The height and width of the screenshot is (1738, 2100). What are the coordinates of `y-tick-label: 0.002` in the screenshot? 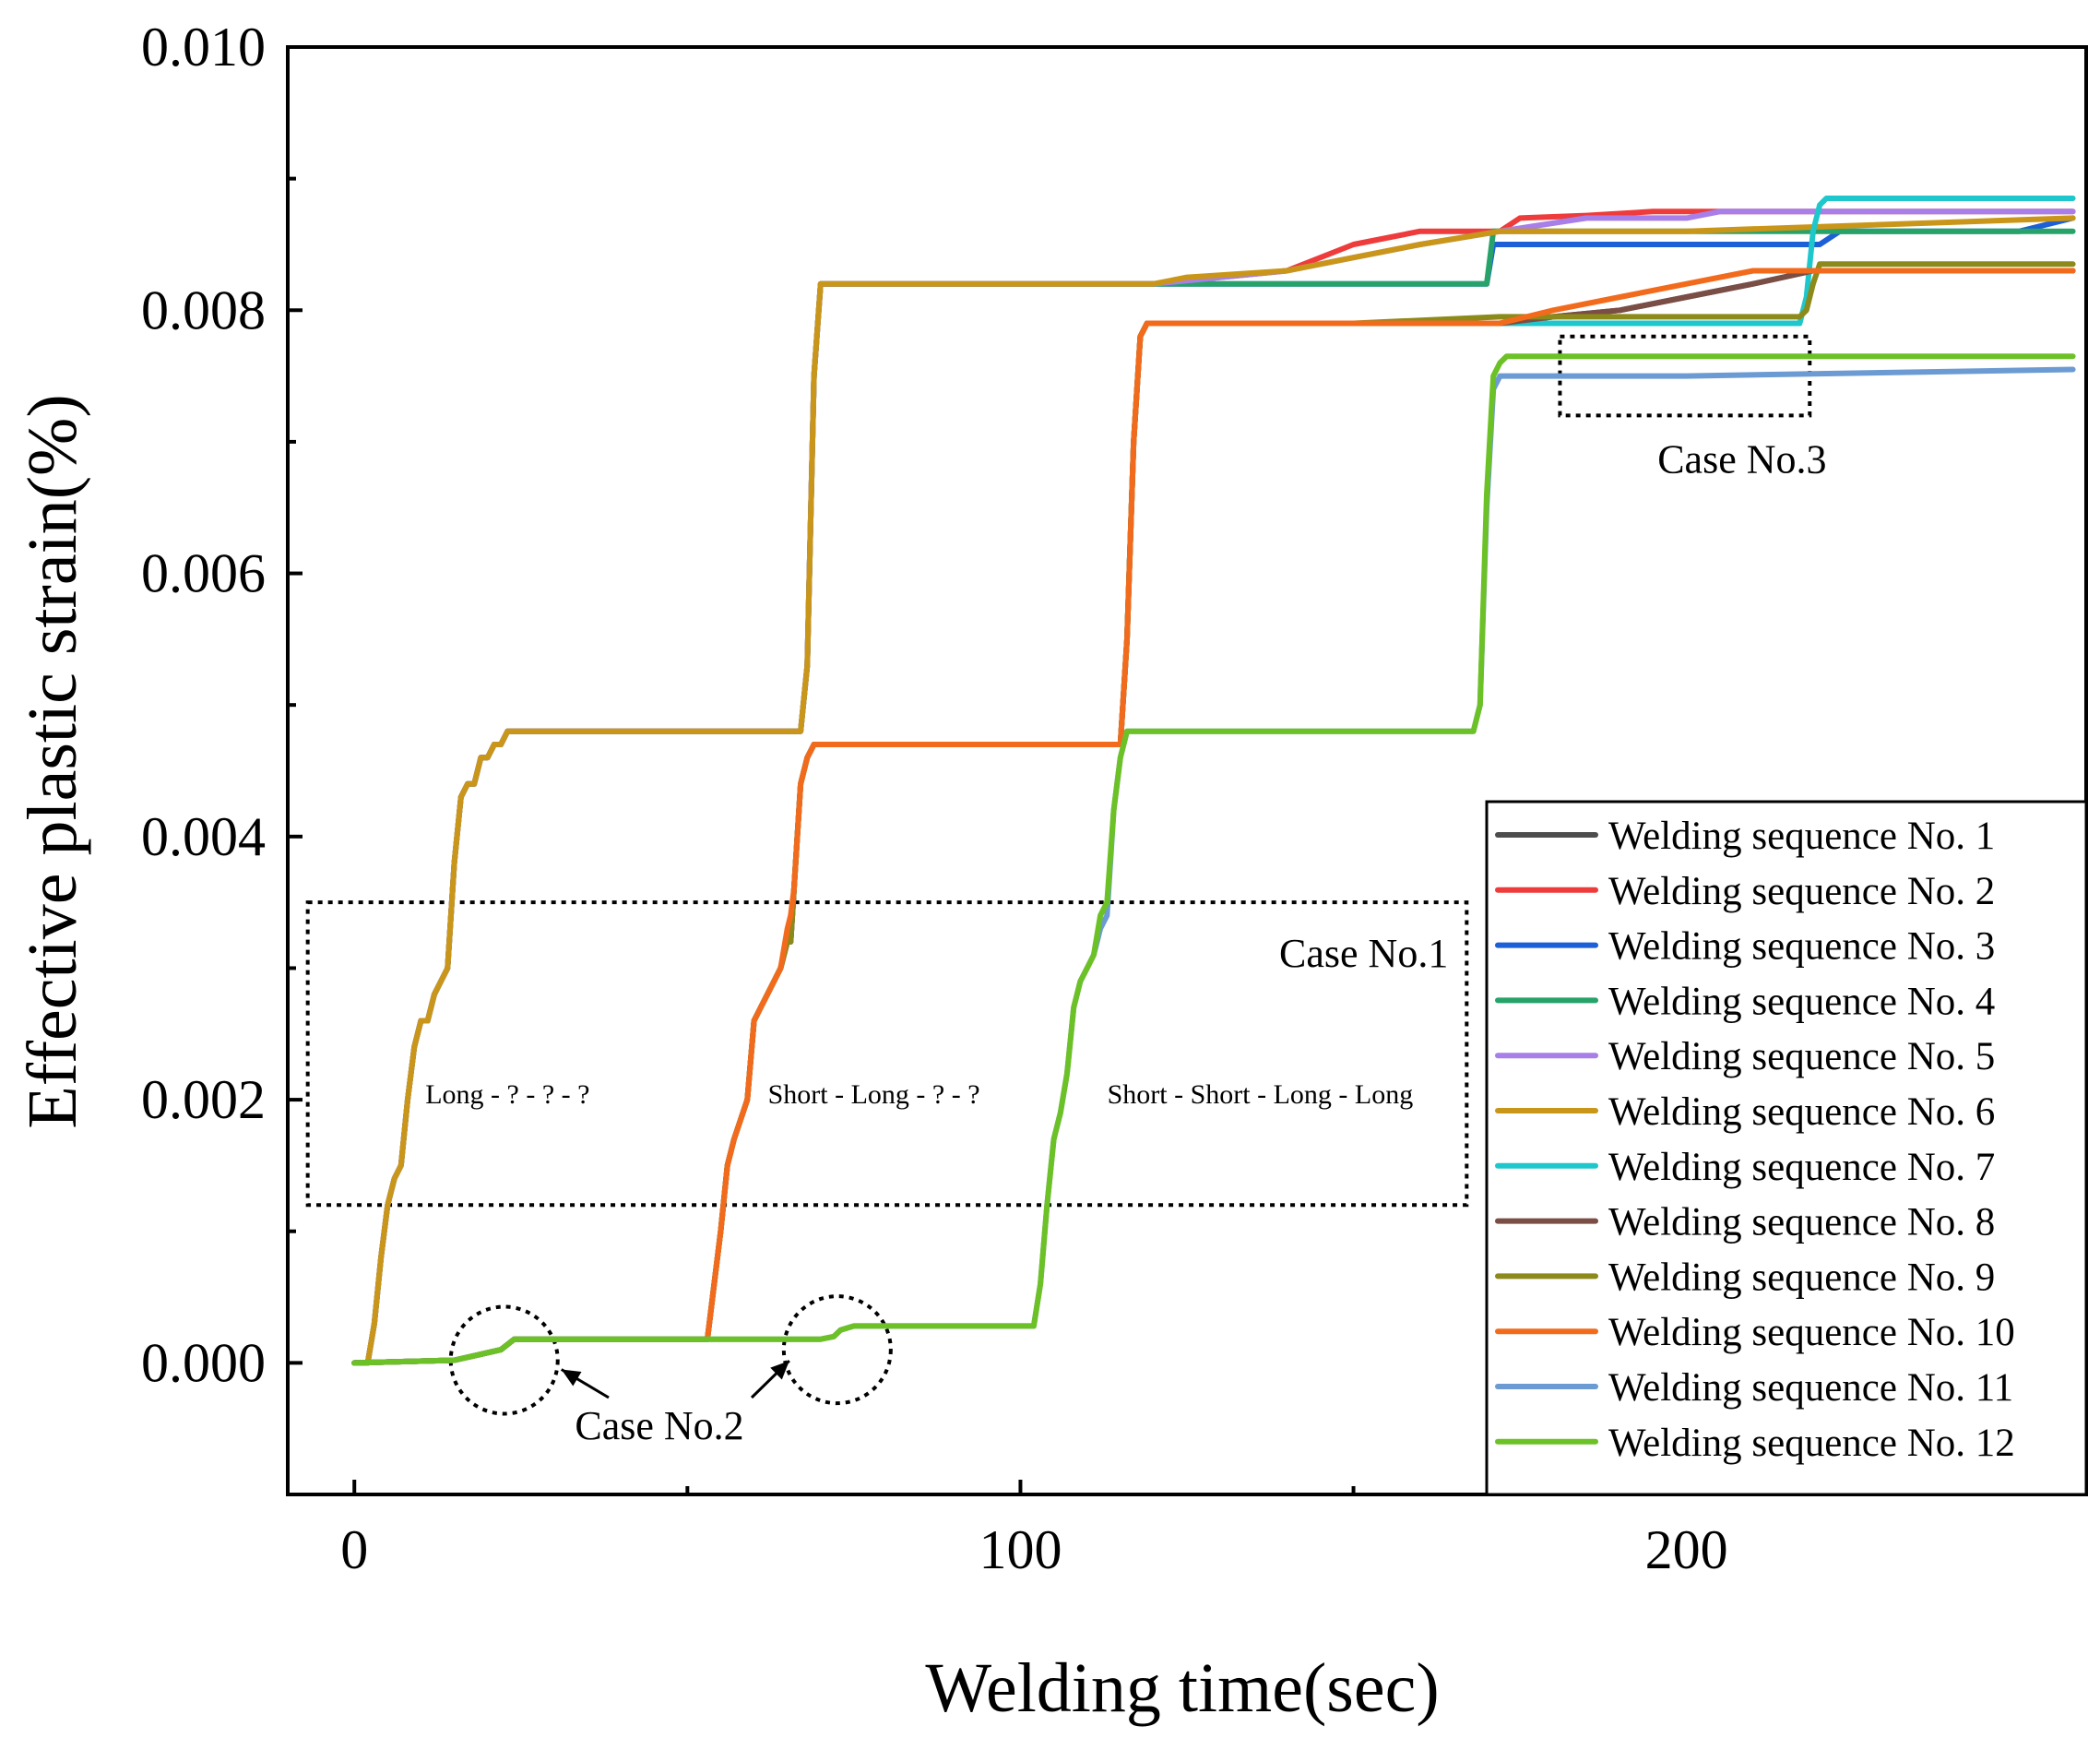 It's located at (203, 1100).